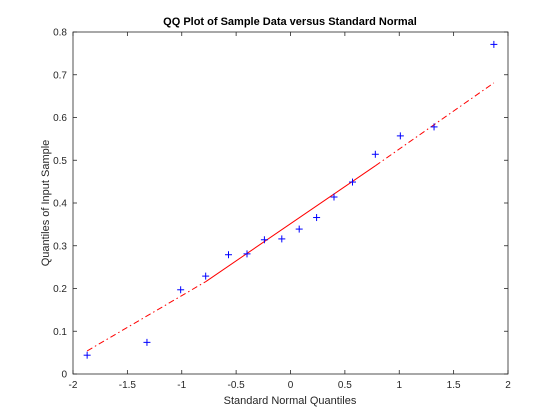  Describe the element at coordinates (345, 385) in the screenshot. I see `x-tick-label: 0.5` at that location.